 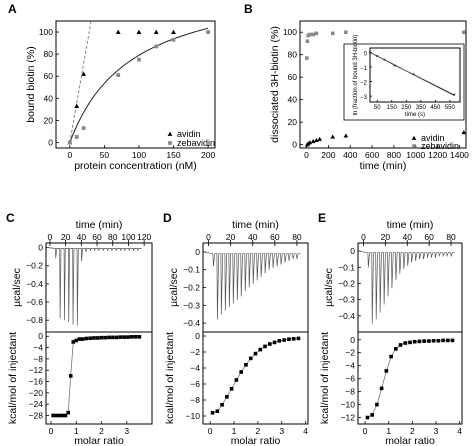 What do you see at coordinates (170, 143) in the screenshot?
I see `panel-a-legend-zebavidin-marker` at bounding box center [170, 143].